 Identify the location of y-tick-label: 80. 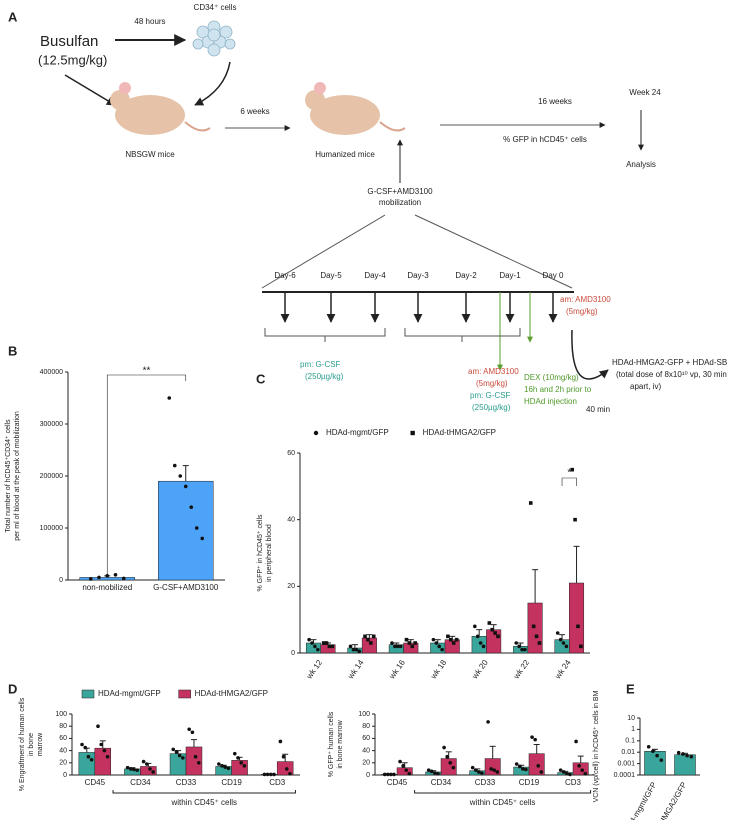
(366, 726).